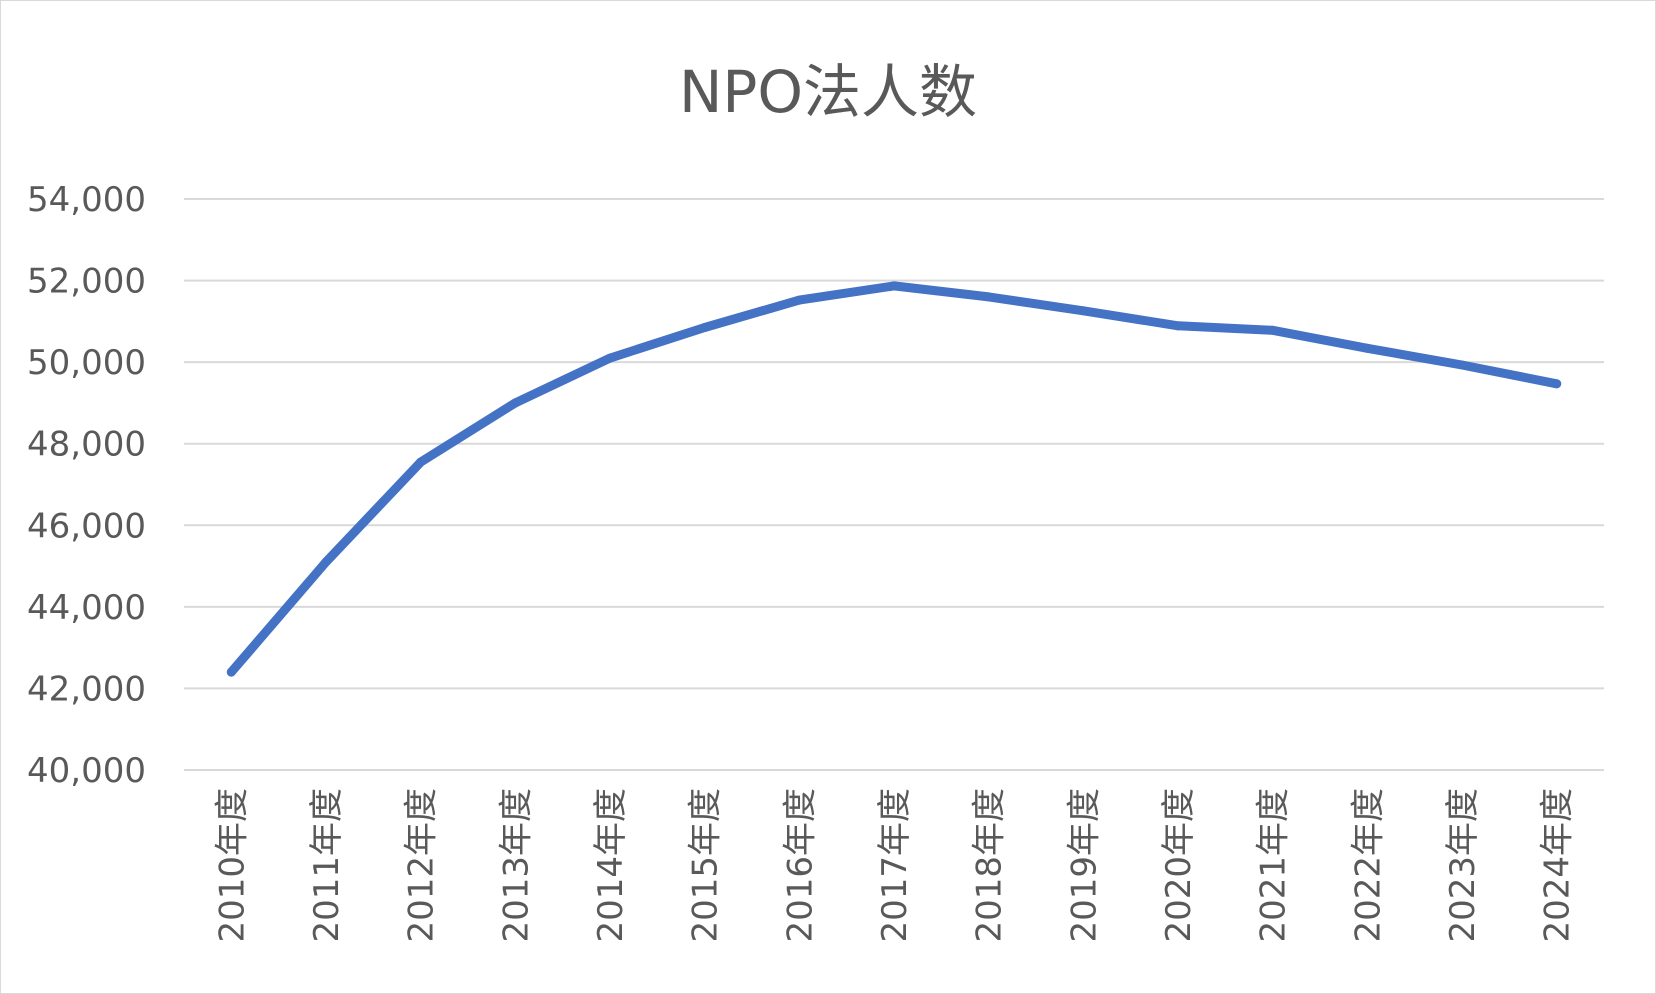  I want to click on x-tick-label: 2020年度, so click(1179, 865).